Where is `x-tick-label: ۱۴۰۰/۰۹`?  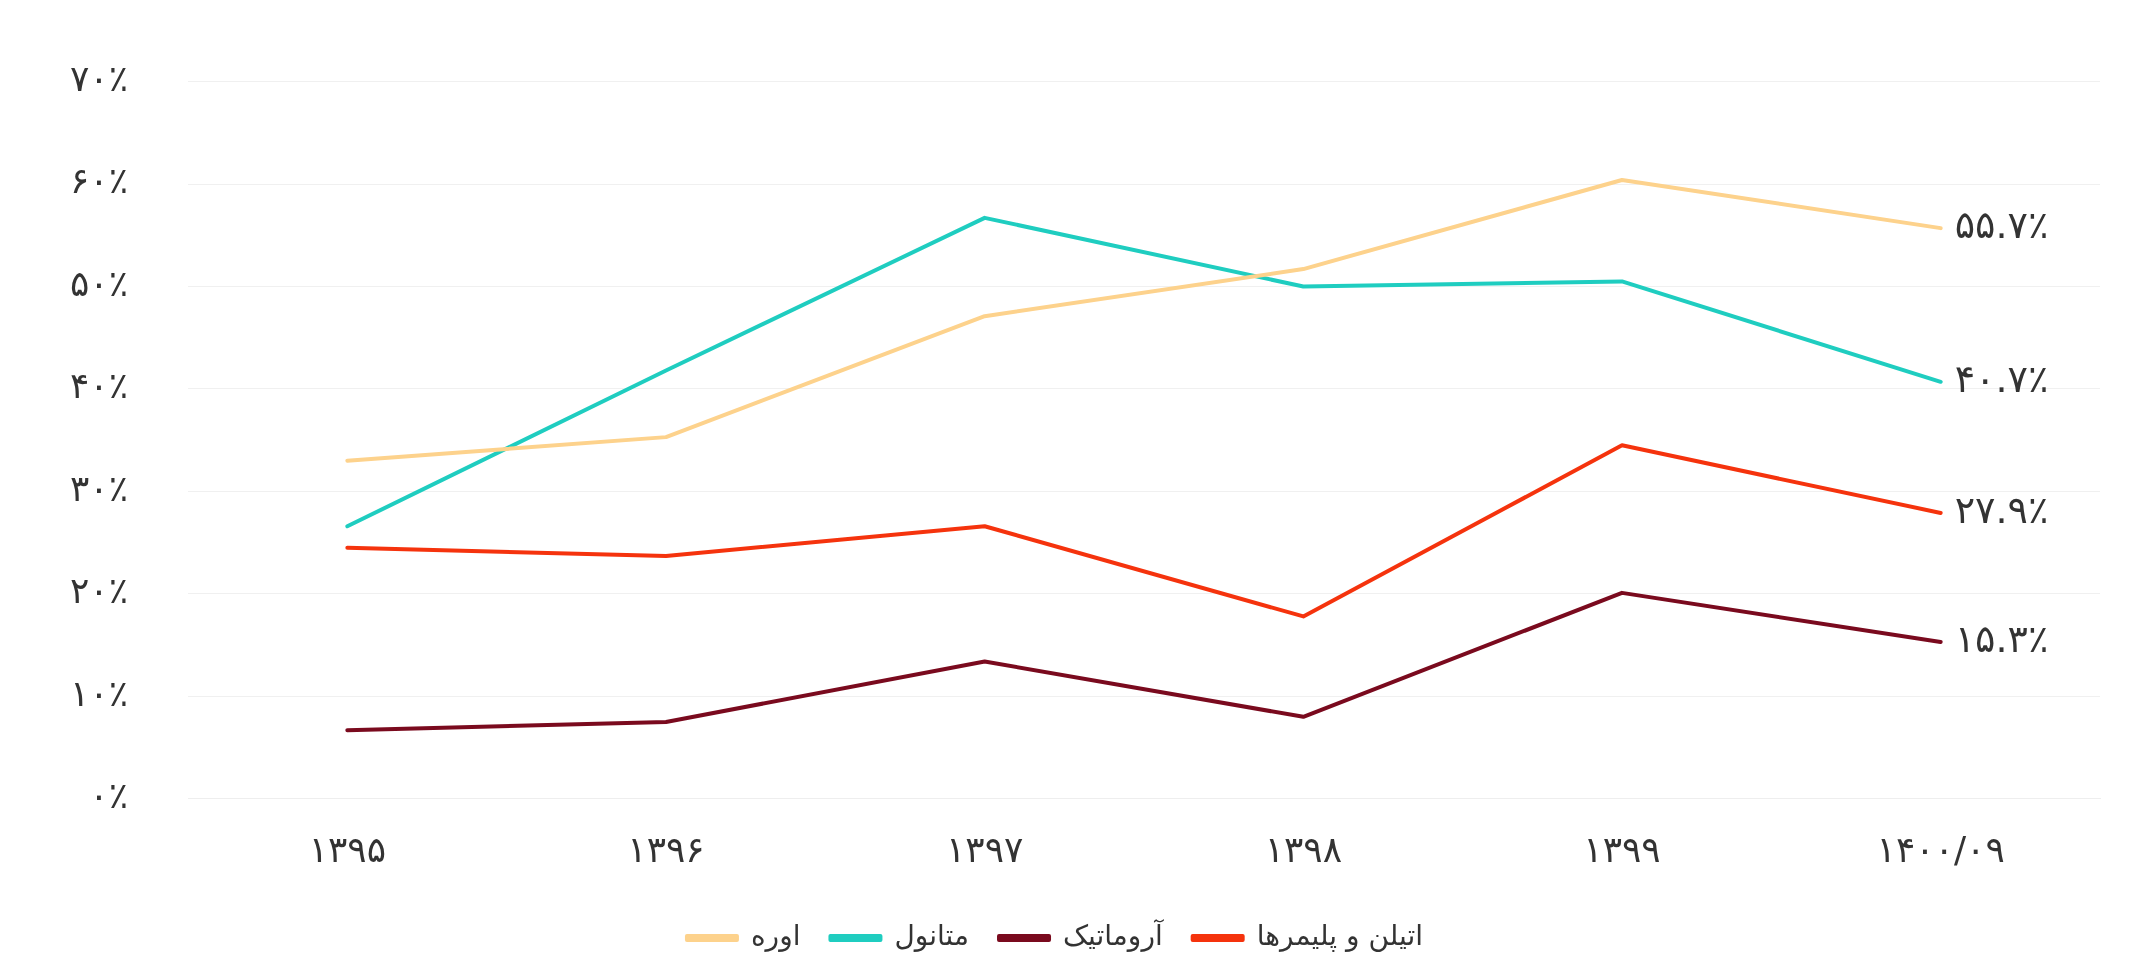 x-tick-label: ۱۴۰۰/۰۹ is located at coordinates (1940, 849).